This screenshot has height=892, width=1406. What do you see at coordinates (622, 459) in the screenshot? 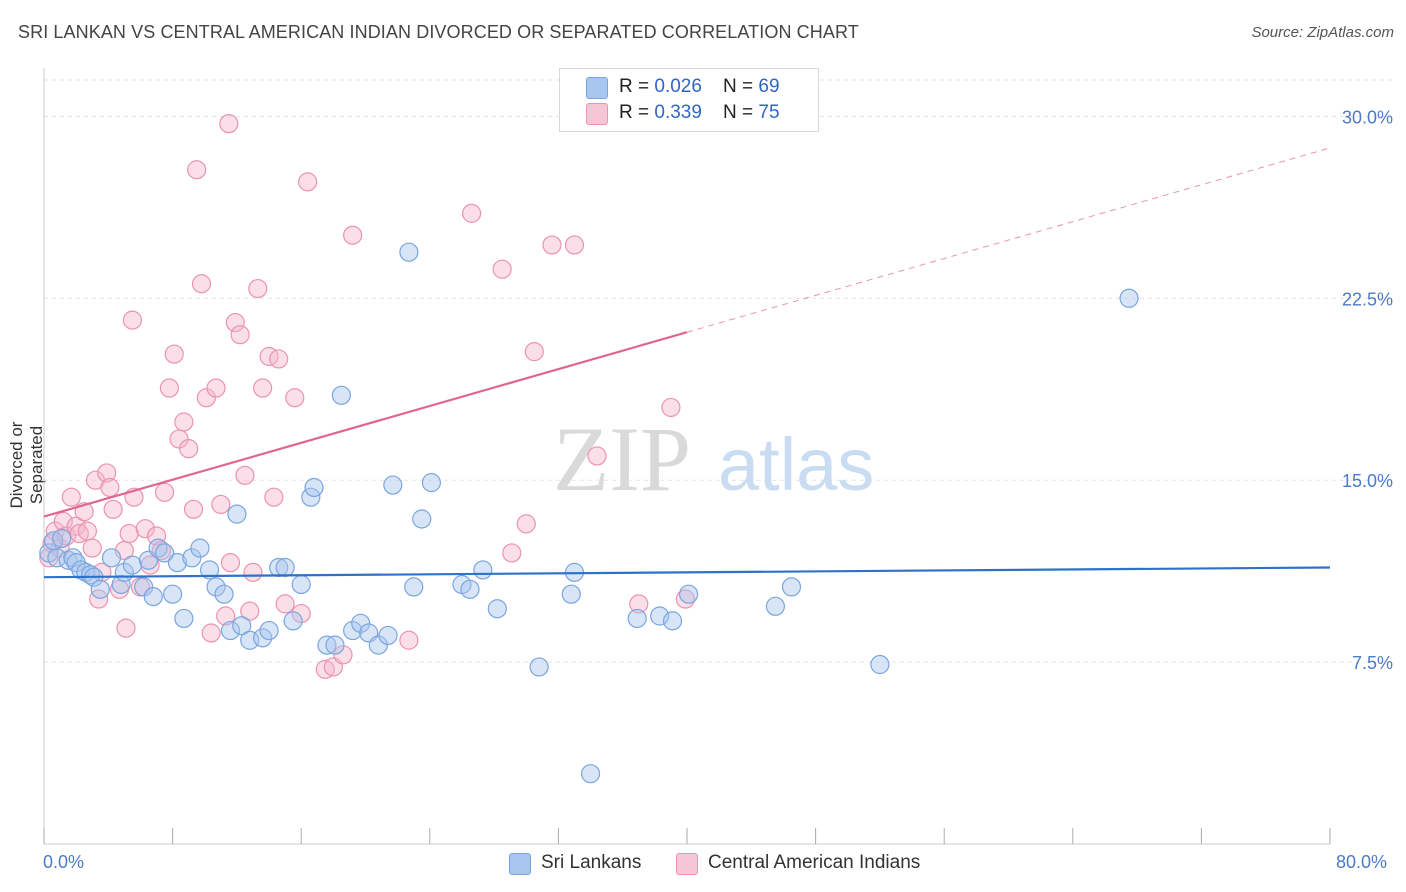
I see `watermark-zip: ZIP` at bounding box center [622, 459].